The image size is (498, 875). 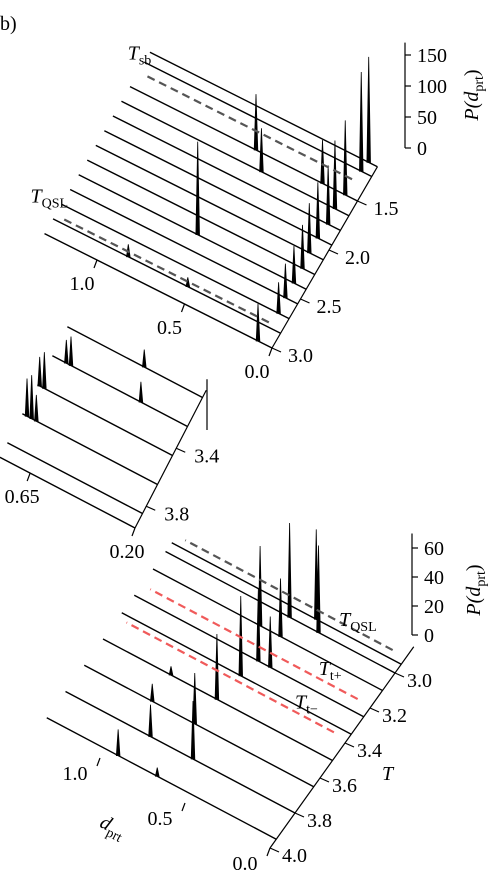 What do you see at coordinates (344, 786) in the screenshot?
I see `T-tick-label: 3.6` at bounding box center [344, 786].